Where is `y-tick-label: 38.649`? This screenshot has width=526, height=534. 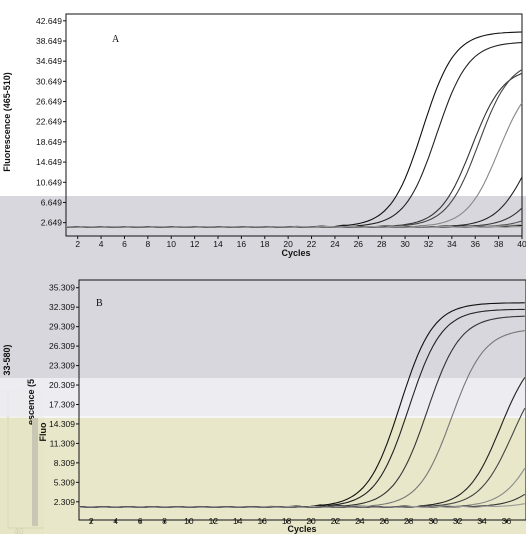
y-tick-label: 38.649 is located at coordinates (49, 41).